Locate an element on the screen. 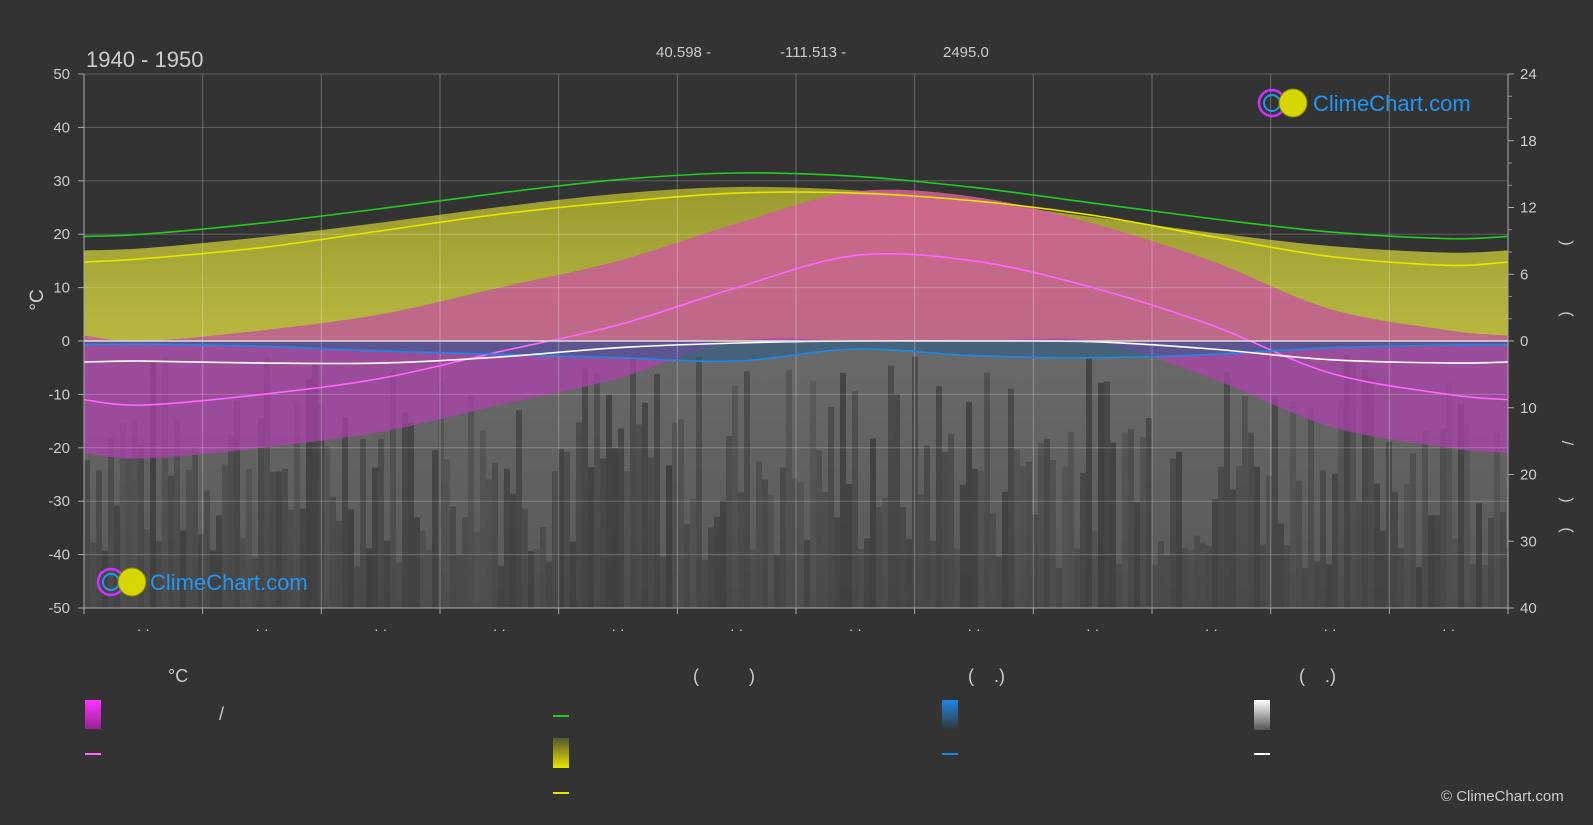  temp-range-swatch is located at coordinates (93, 714).